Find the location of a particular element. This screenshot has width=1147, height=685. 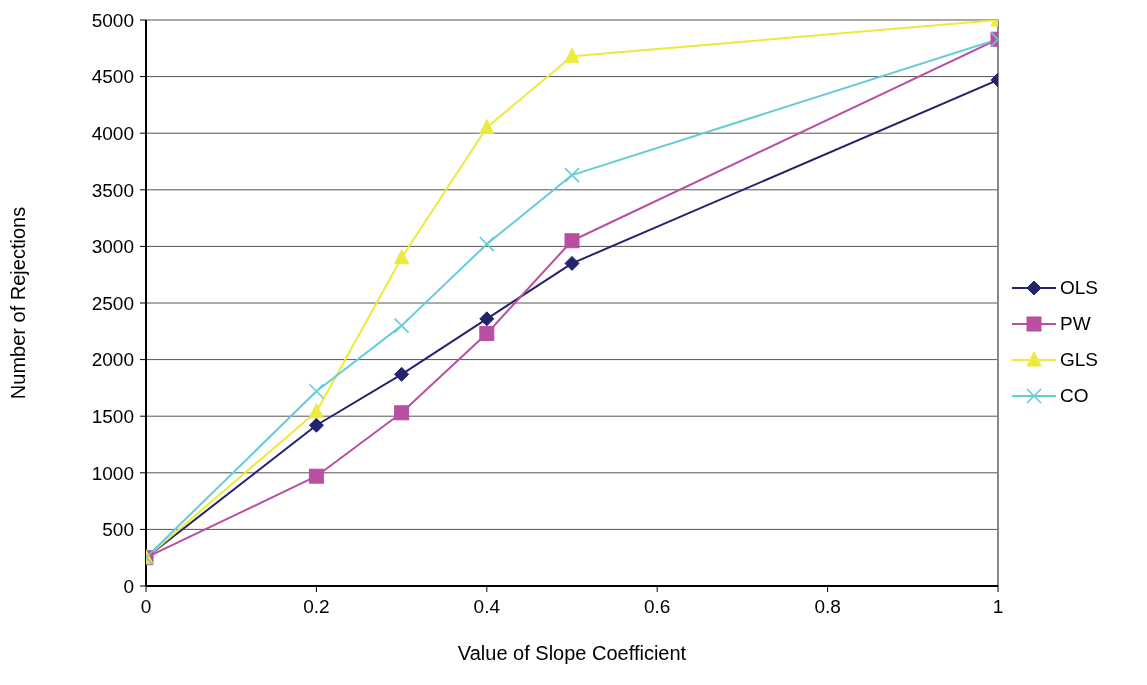

y-tick-label: 3500 is located at coordinates (112, 190).